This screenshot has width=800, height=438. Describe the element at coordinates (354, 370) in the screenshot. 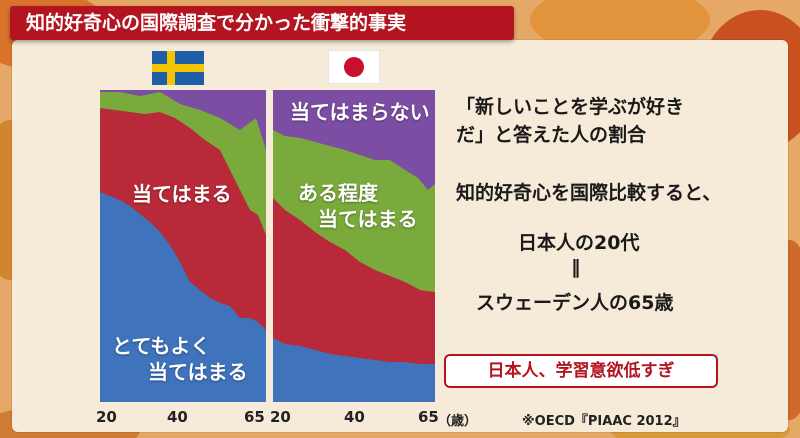

I see `japan-area-blue` at that location.